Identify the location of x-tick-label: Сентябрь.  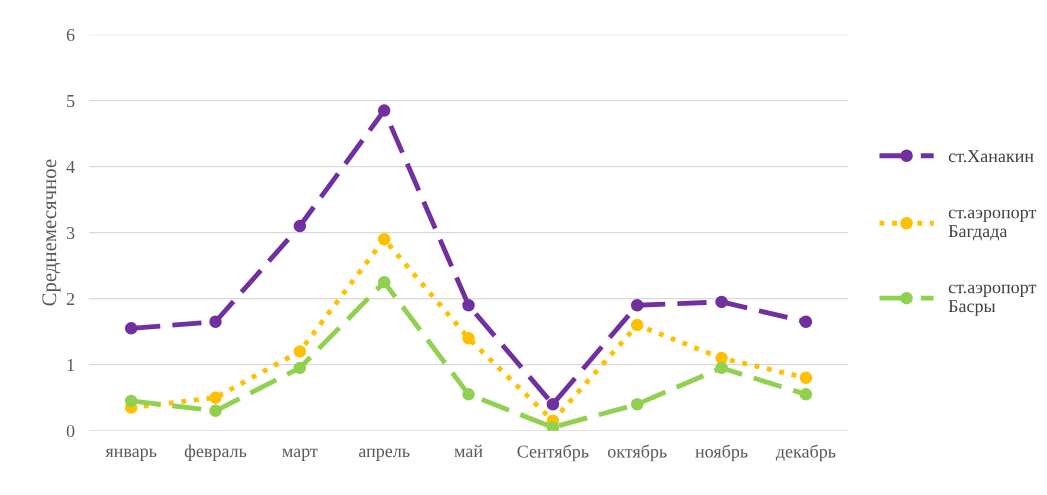
(553, 453).